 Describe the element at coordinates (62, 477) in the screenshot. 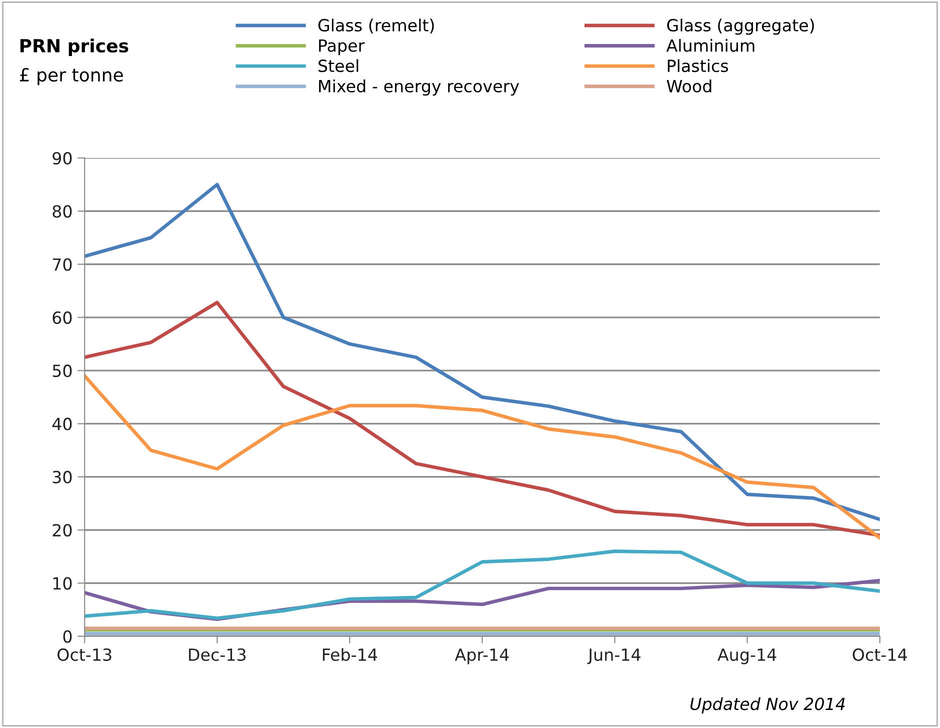

I see `y-tick-label: 30` at that location.